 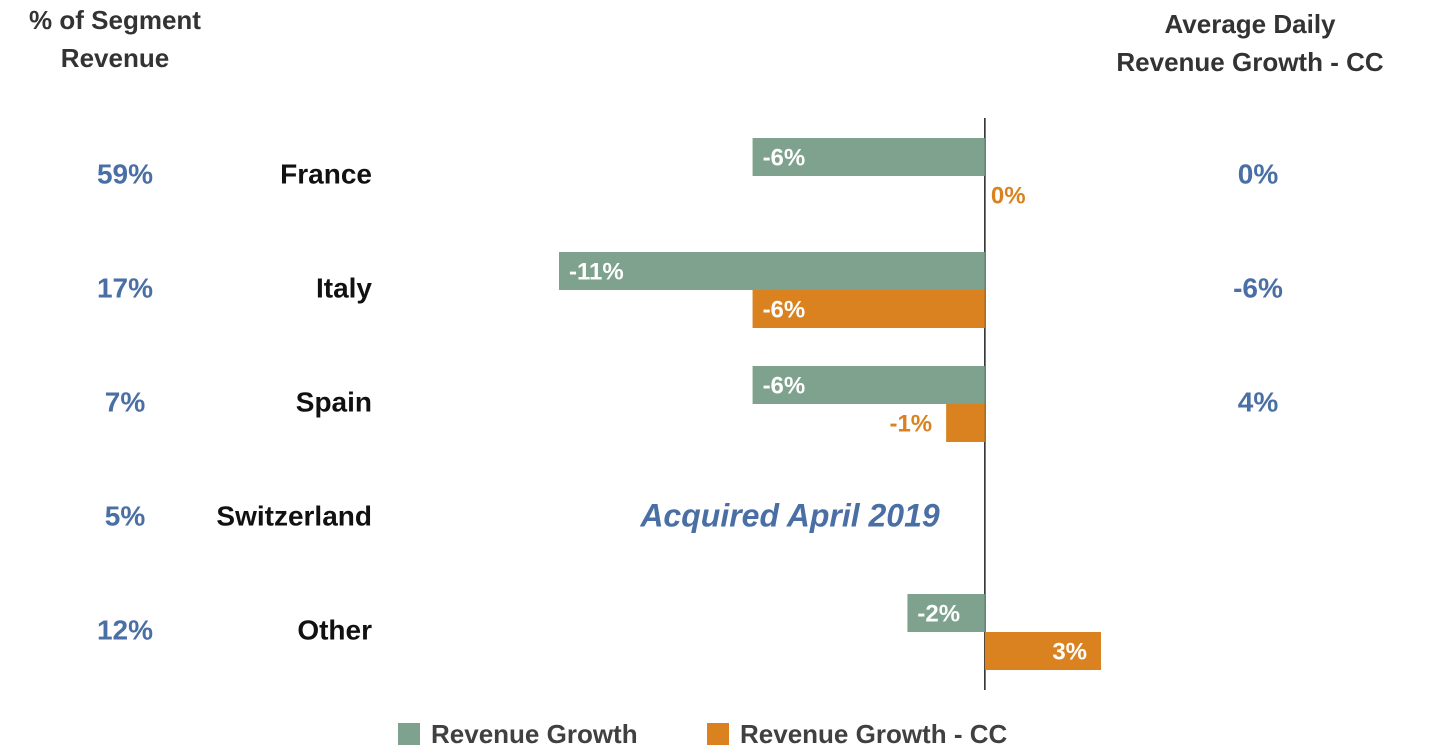 What do you see at coordinates (334, 629) in the screenshot?
I see `category-label: Other` at bounding box center [334, 629].